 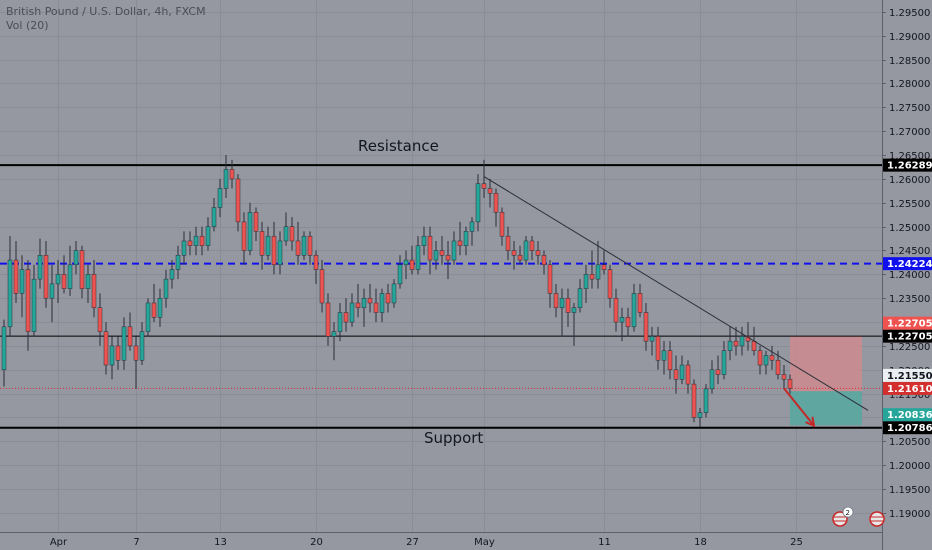 What do you see at coordinates (909, 395) in the screenshot?
I see `price-tick-label: 1.21500` at bounding box center [909, 395].